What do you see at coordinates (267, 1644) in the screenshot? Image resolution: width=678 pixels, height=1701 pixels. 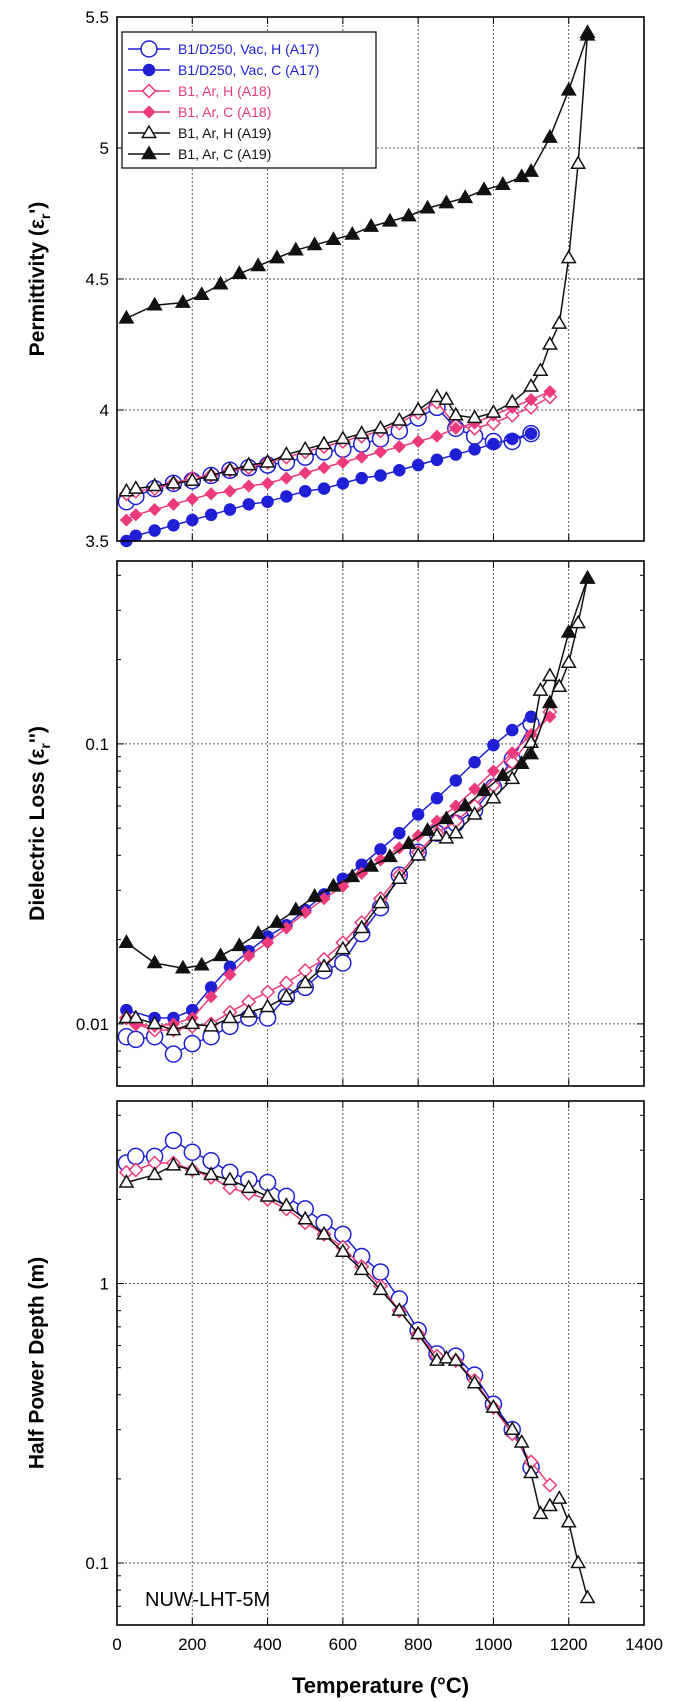 I see `x-tick-label: 400` at bounding box center [267, 1644].